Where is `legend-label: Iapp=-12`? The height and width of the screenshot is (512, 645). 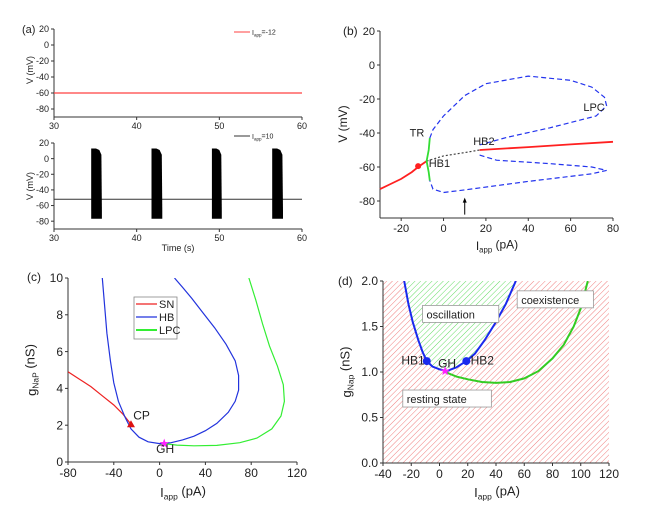 legend-label: Iapp=-12 is located at coordinates (264, 33).